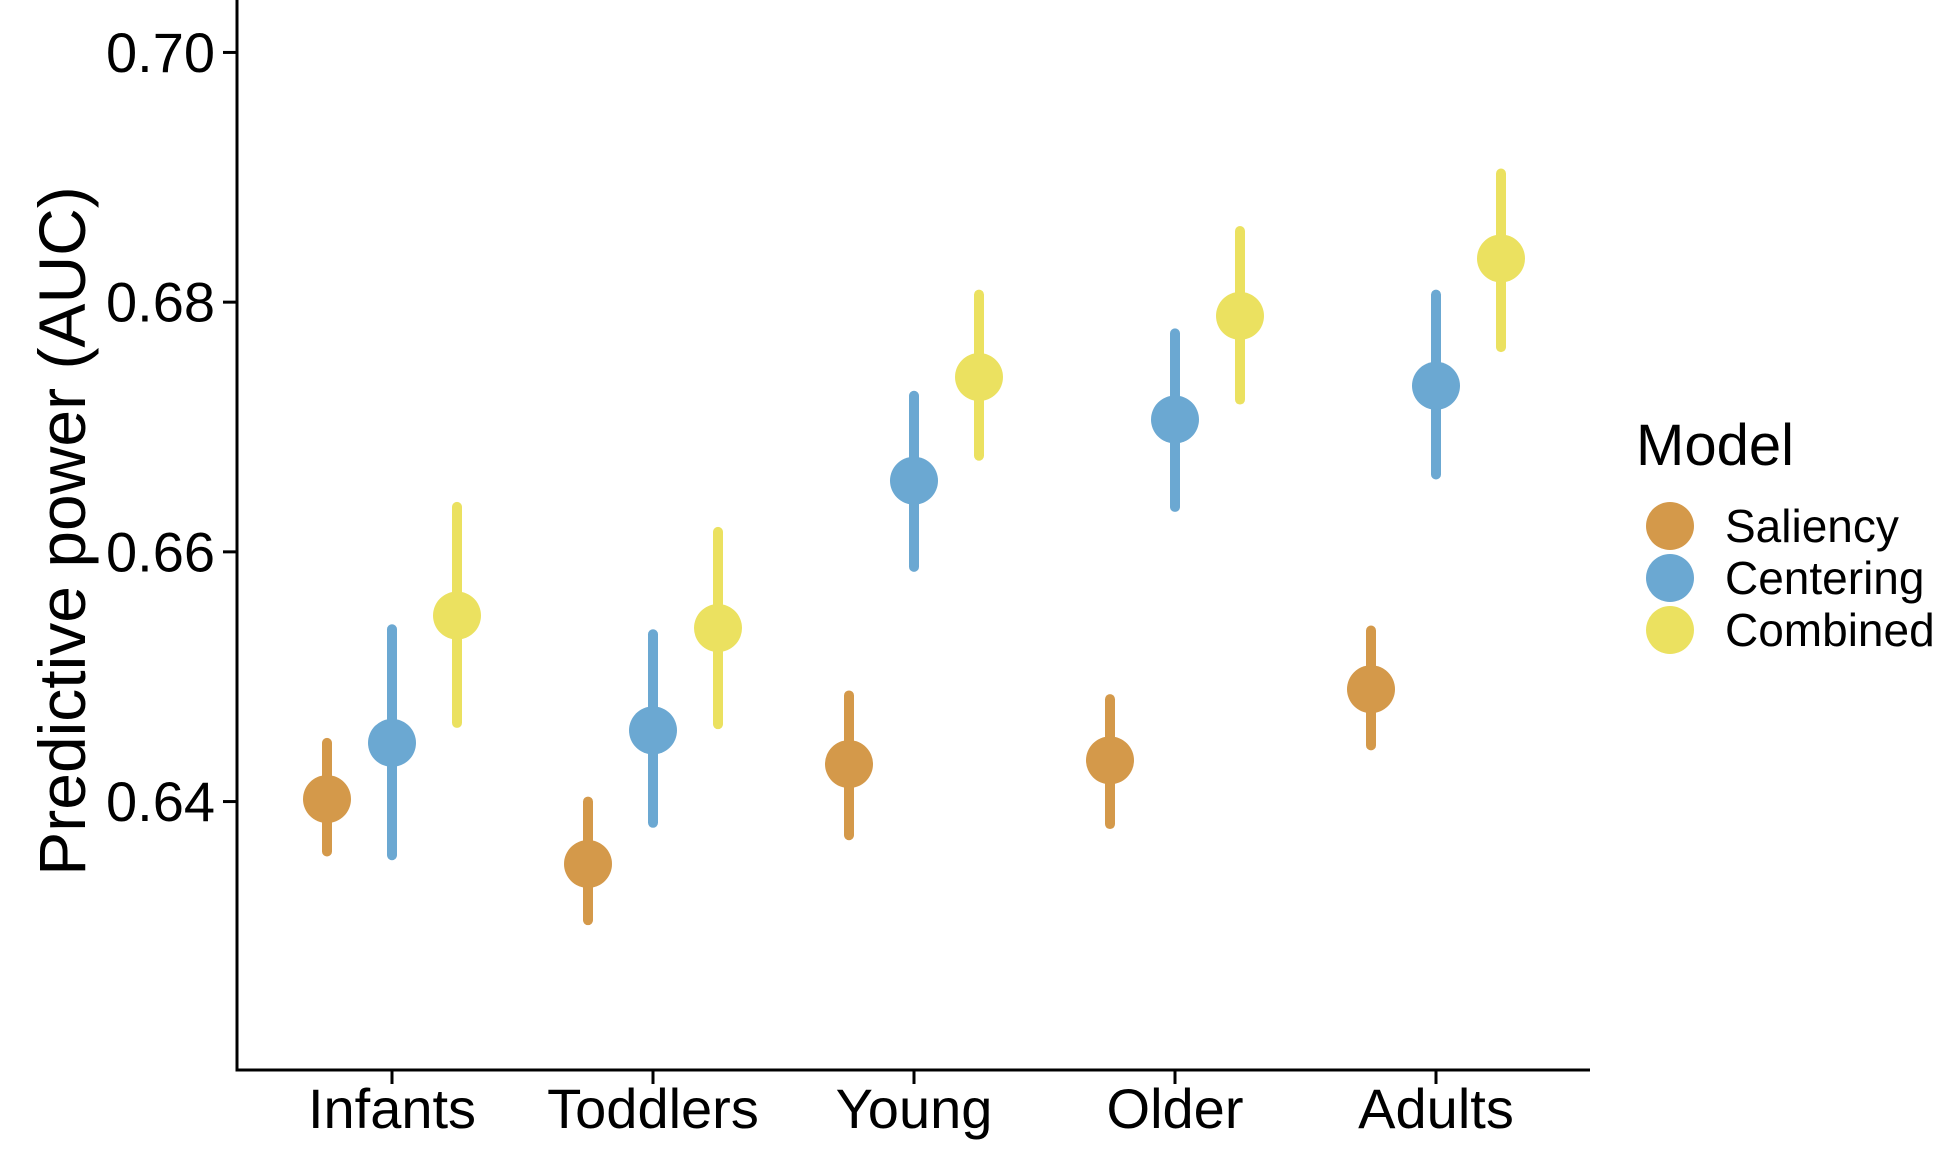  Describe the element at coordinates (914, 480) in the screenshot. I see `point-centering-young` at that location.